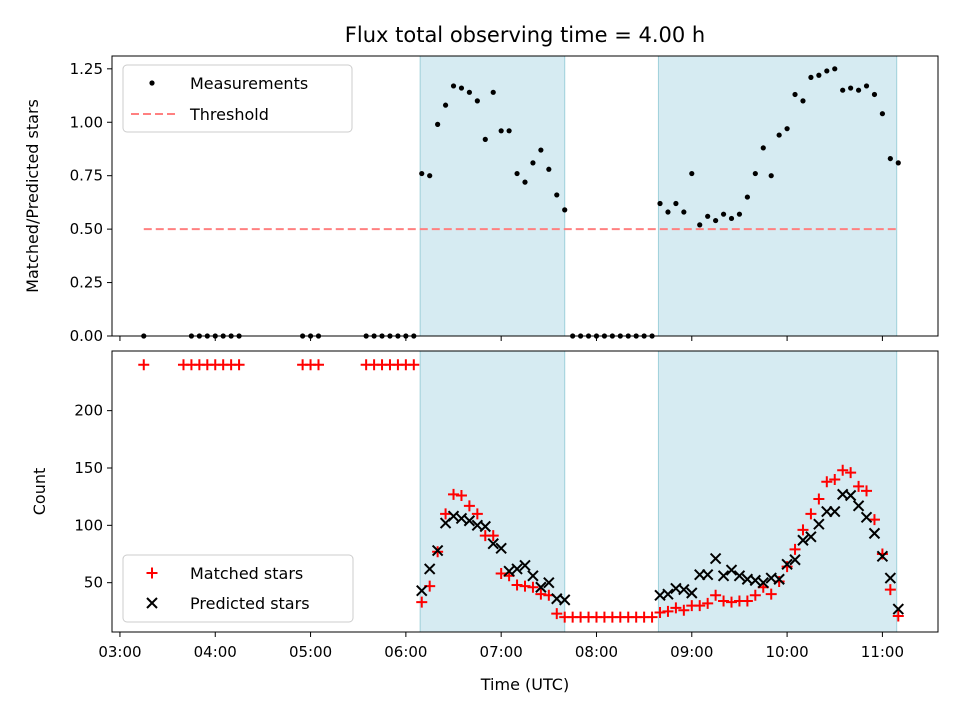 Image resolution: width=960 pixels, height=720 pixels. I want to click on x-tick-label: 03:00, so click(119, 652).